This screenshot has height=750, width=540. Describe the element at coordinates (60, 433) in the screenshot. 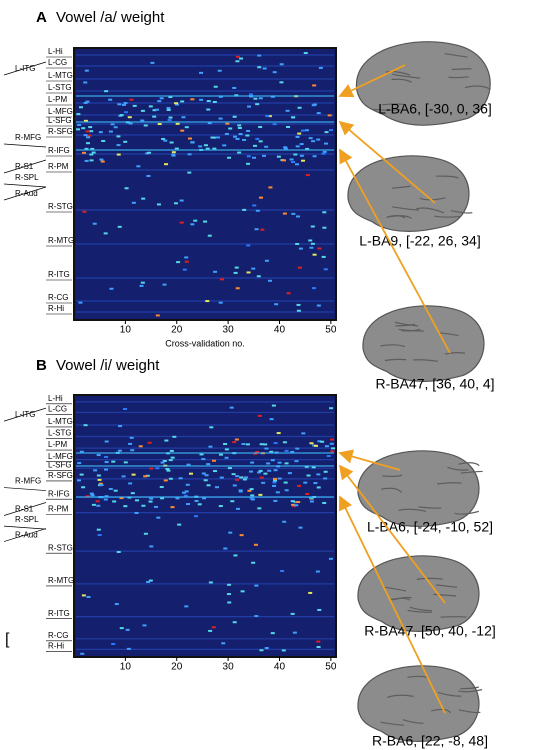

I see `region-label: L-STG` at that location.